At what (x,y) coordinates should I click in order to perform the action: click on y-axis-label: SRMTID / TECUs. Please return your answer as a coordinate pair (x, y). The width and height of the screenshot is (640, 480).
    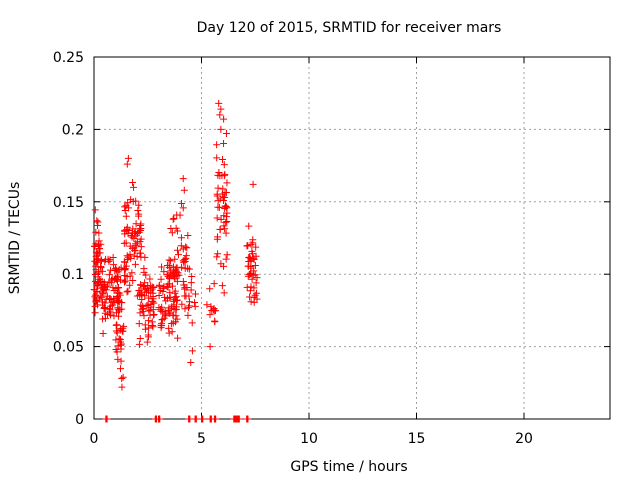
    Looking at the image, I should click on (15, 238).